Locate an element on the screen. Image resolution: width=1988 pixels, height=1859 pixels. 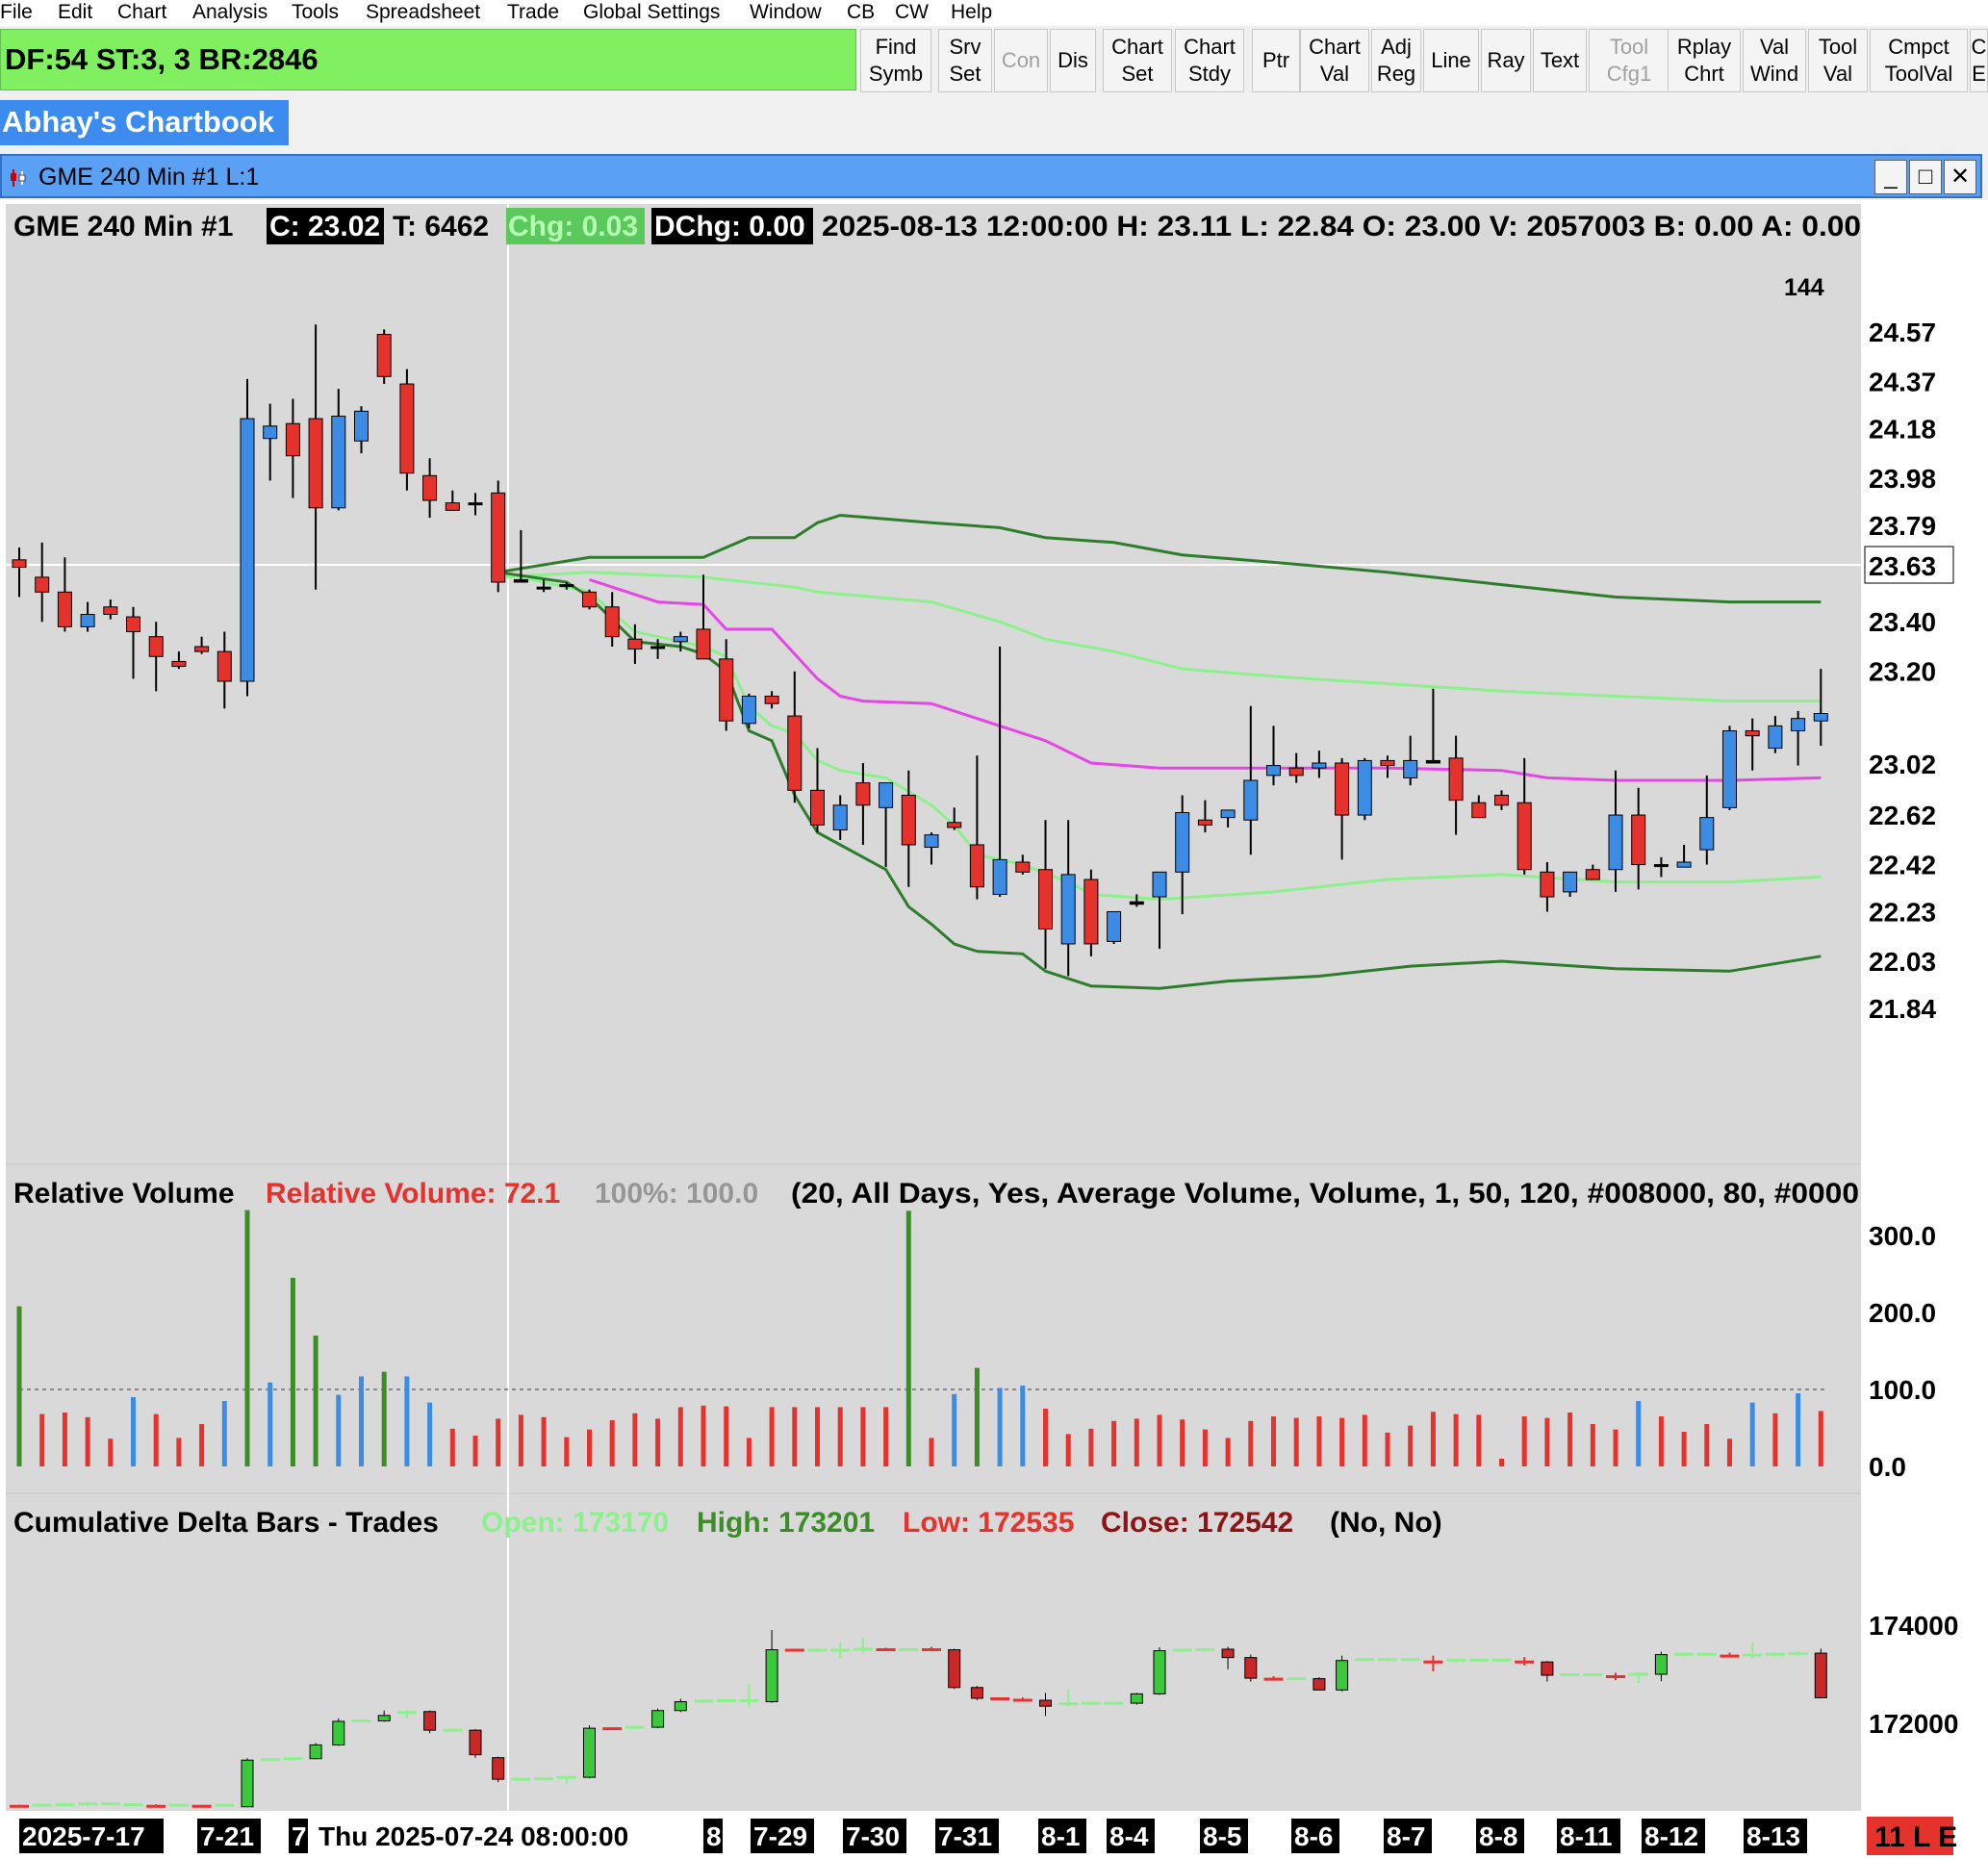
toolbar-button-find-symb: Find Symb is located at coordinates (895, 60).